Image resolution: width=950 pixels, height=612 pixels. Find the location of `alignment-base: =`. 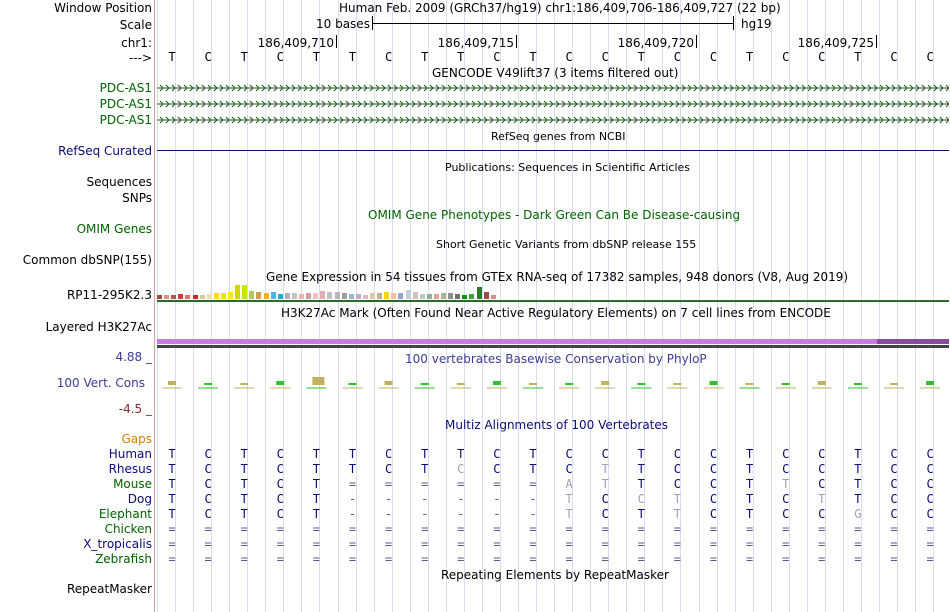

alignment-base: = is located at coordinates (244, 559).